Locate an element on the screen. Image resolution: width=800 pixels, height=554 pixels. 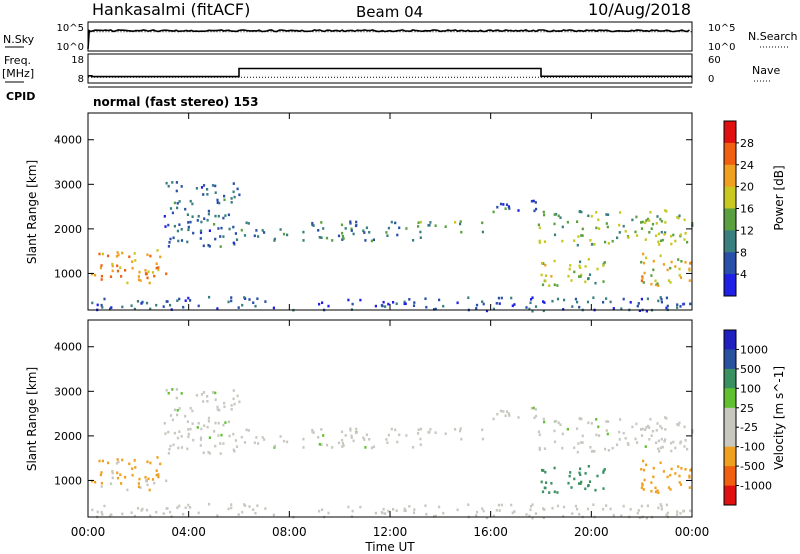
freq-line is located at coordinates (390, 72).